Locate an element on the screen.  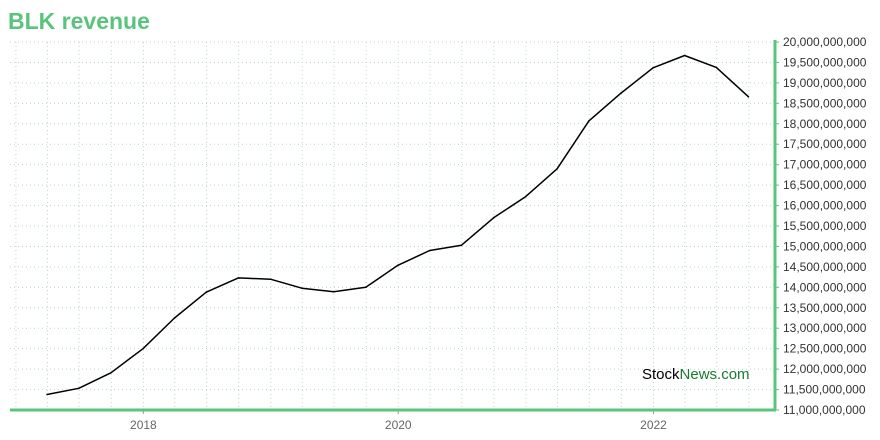
y-tick-label: 18,500,000,000 is located at coordinates (825, 103).